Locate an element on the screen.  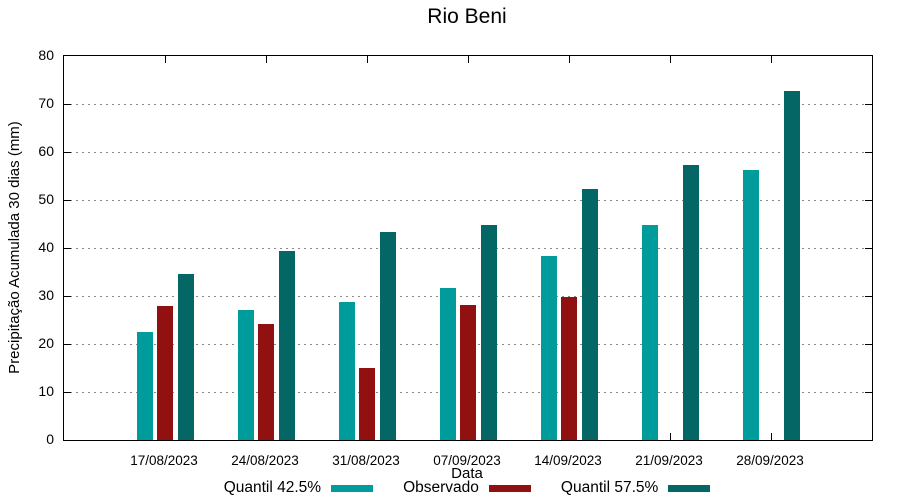
legend-entry: Quantil 57.5% is located at coordinates (635, 488).